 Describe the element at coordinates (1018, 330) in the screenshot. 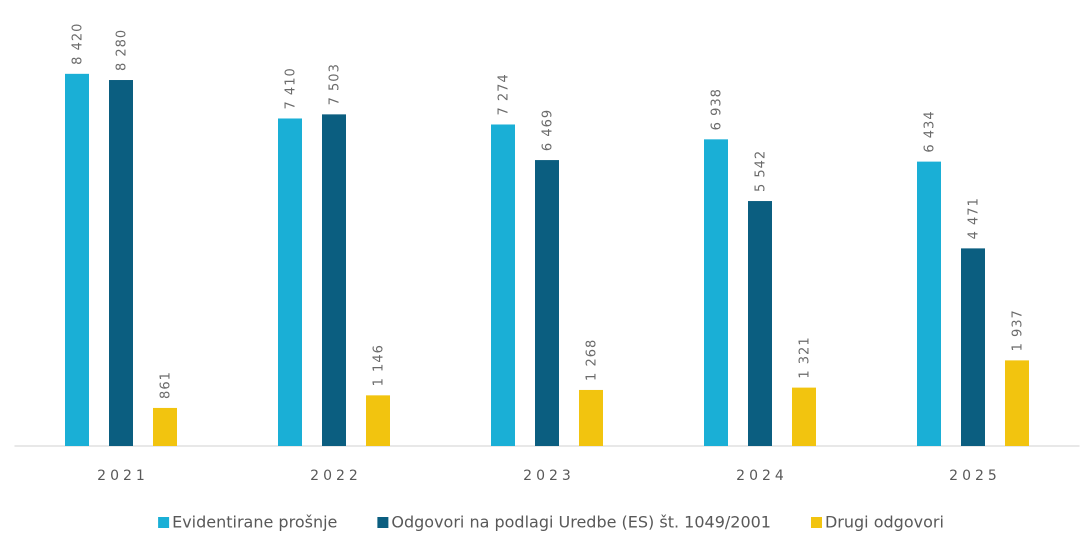

I see `data-label: 1 937` at that location.